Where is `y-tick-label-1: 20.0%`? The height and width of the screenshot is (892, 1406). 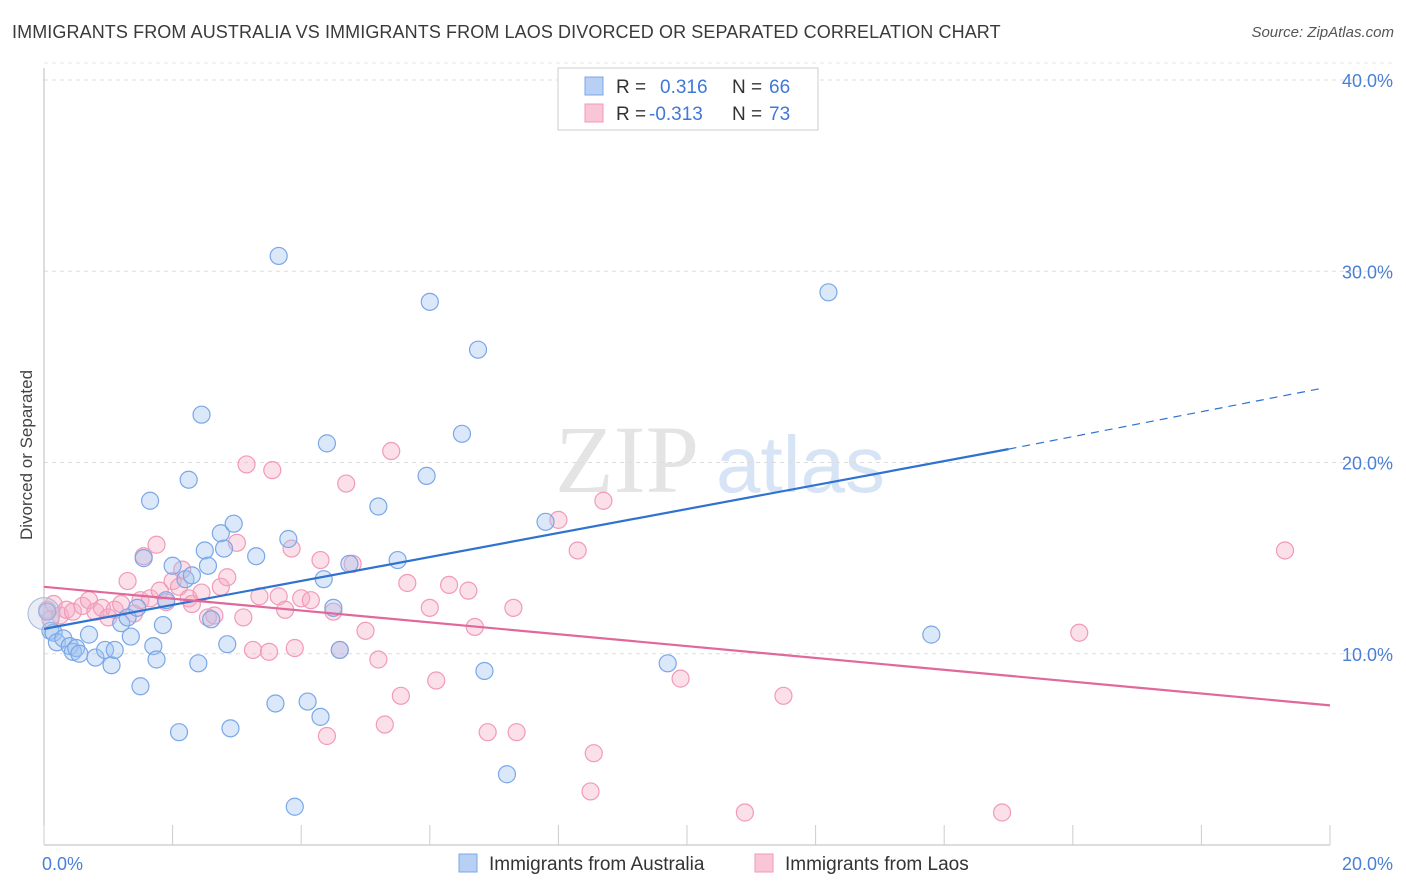
y-tick-label-1: 20.0% is located at coordinates (1367, 464).